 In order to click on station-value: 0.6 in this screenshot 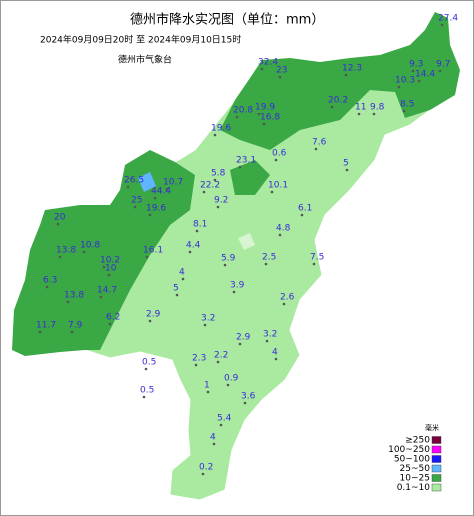, I will do `click(279, 154)`.